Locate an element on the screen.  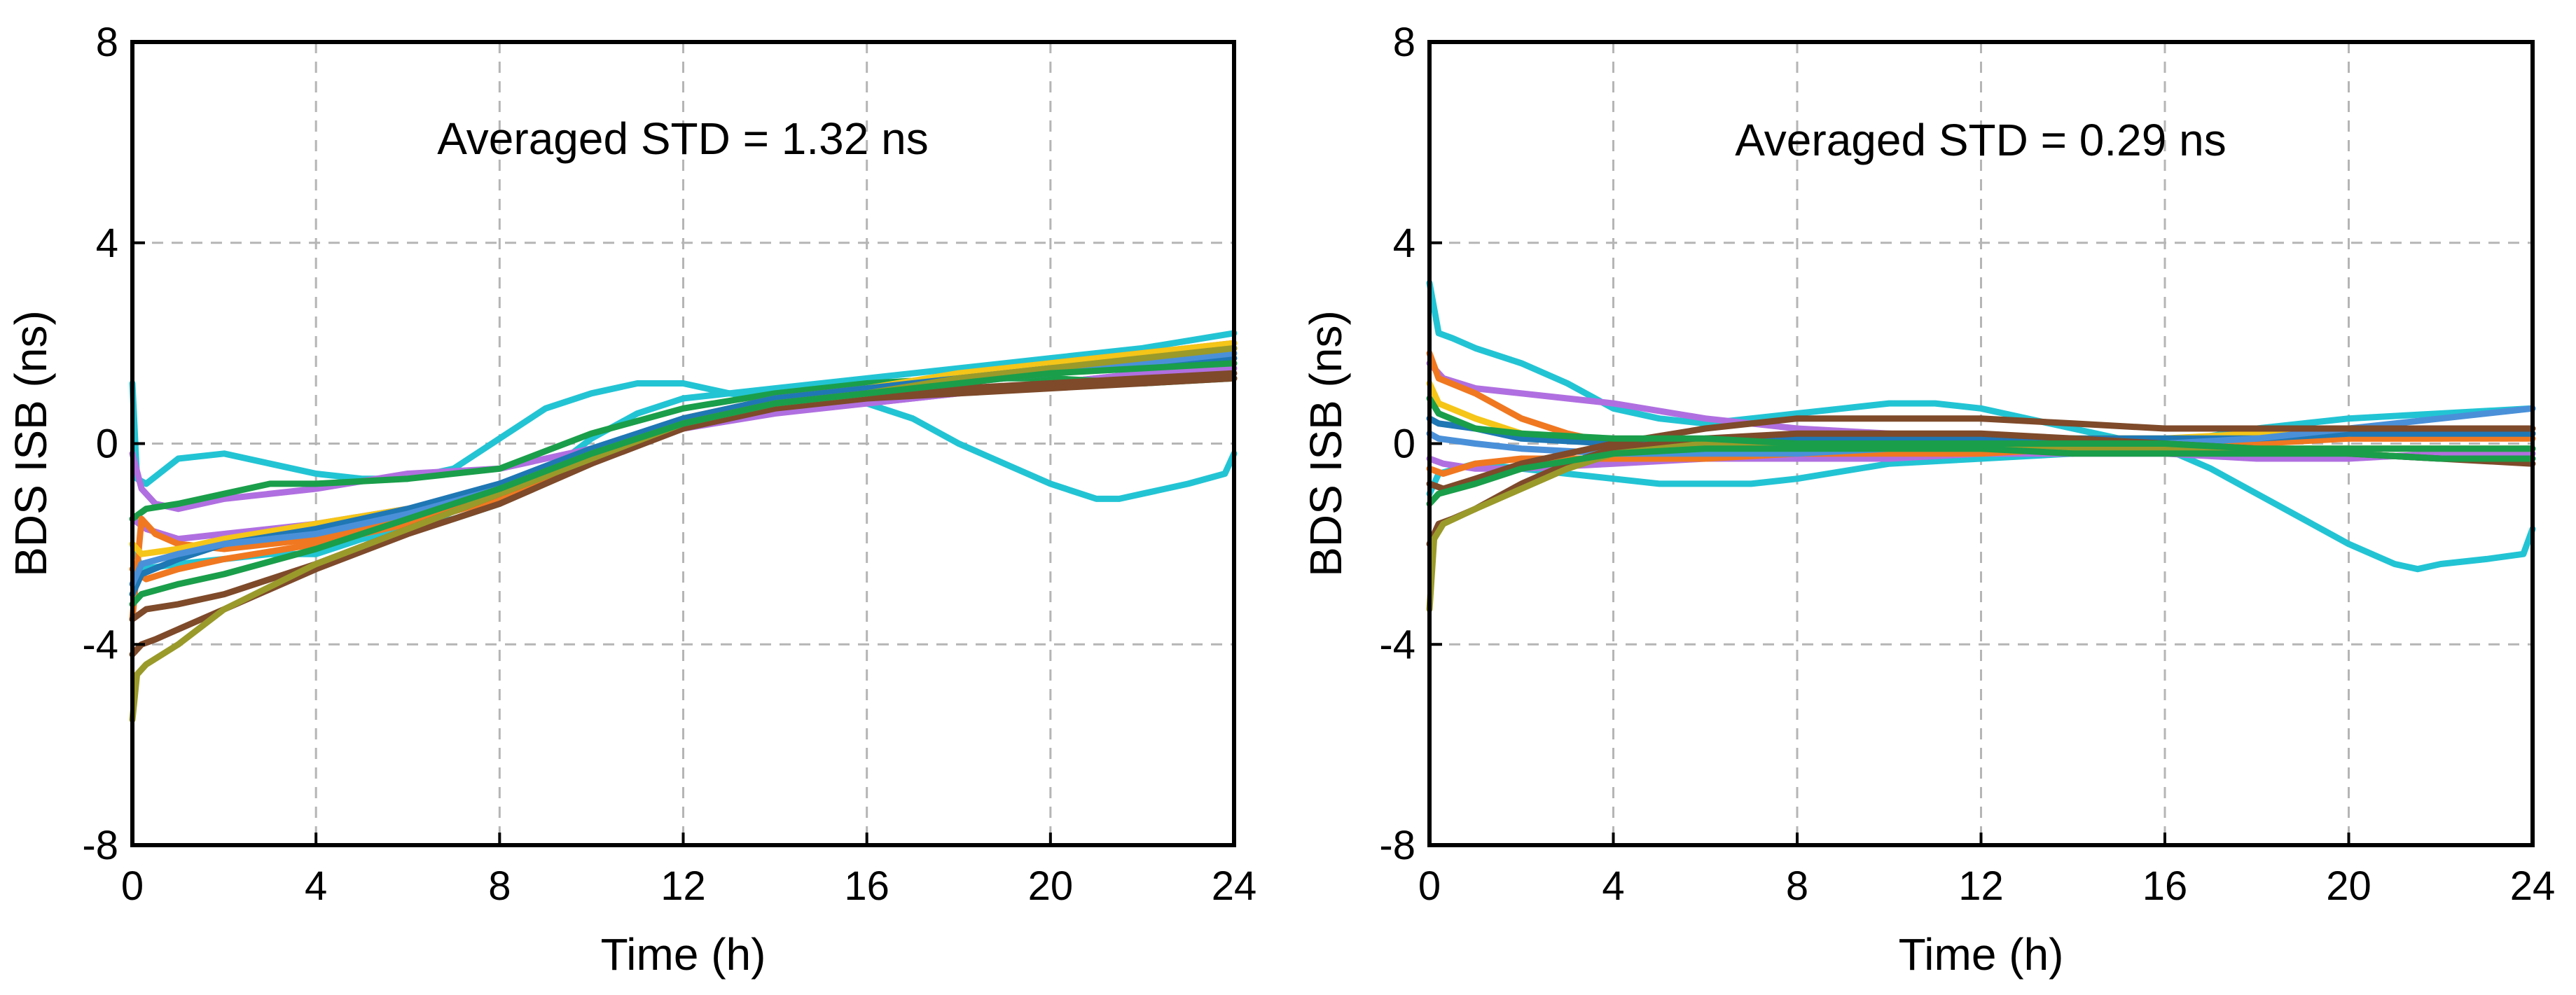
std-annotation: Averaged STD = 1.32 ns is located at coordinates (683, 138).